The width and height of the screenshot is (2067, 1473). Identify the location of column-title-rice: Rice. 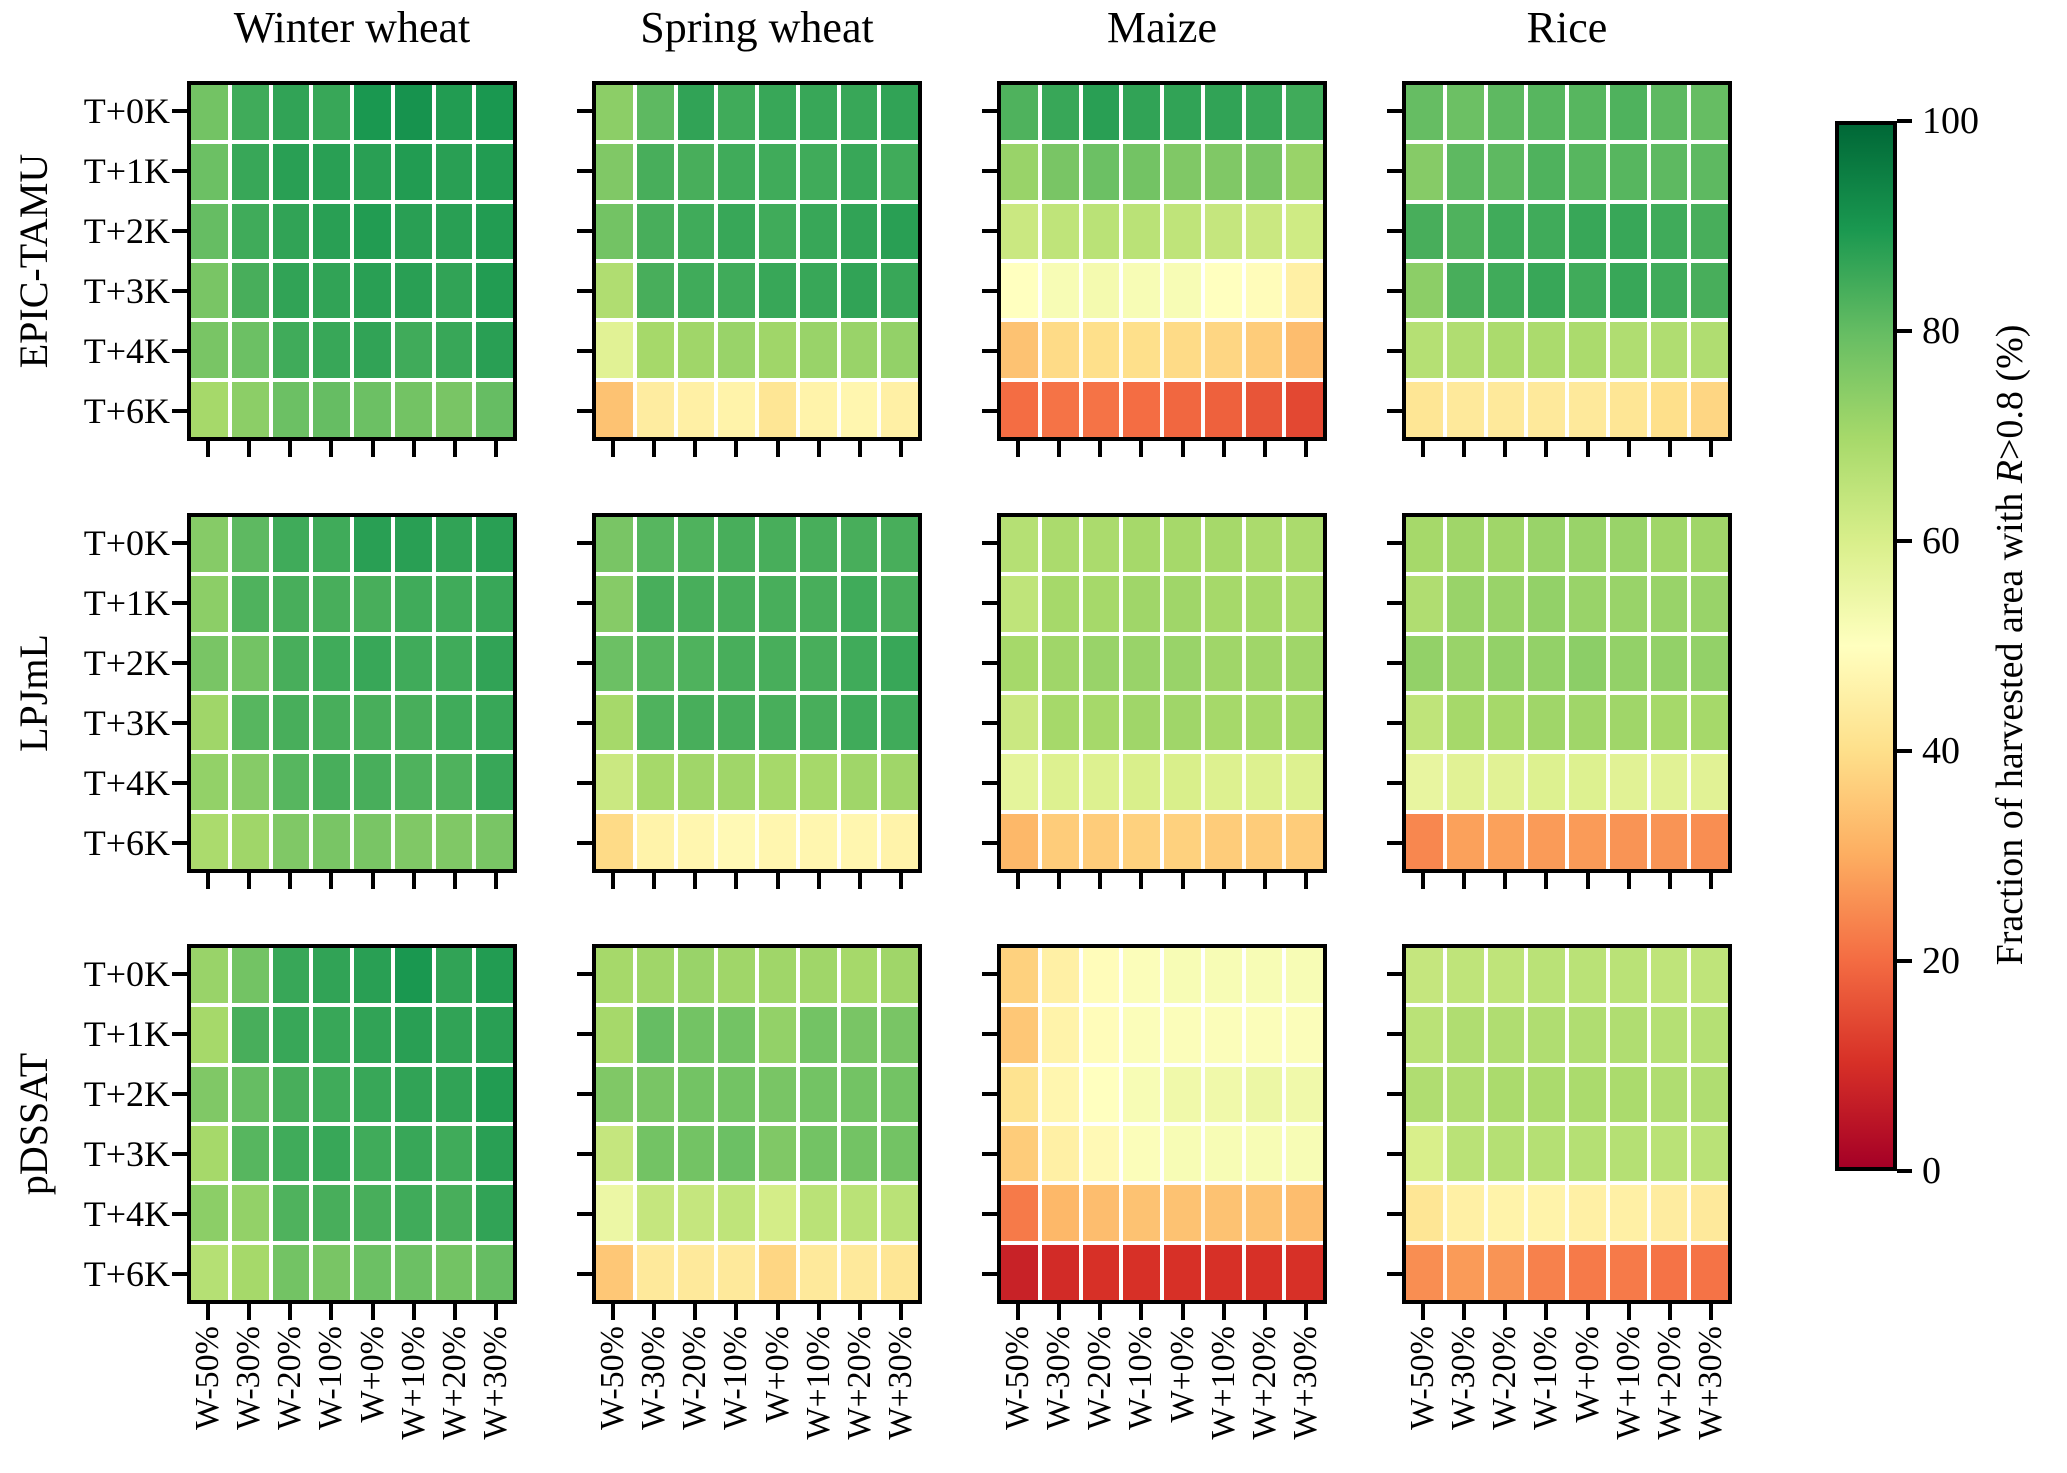
(1567, 27).